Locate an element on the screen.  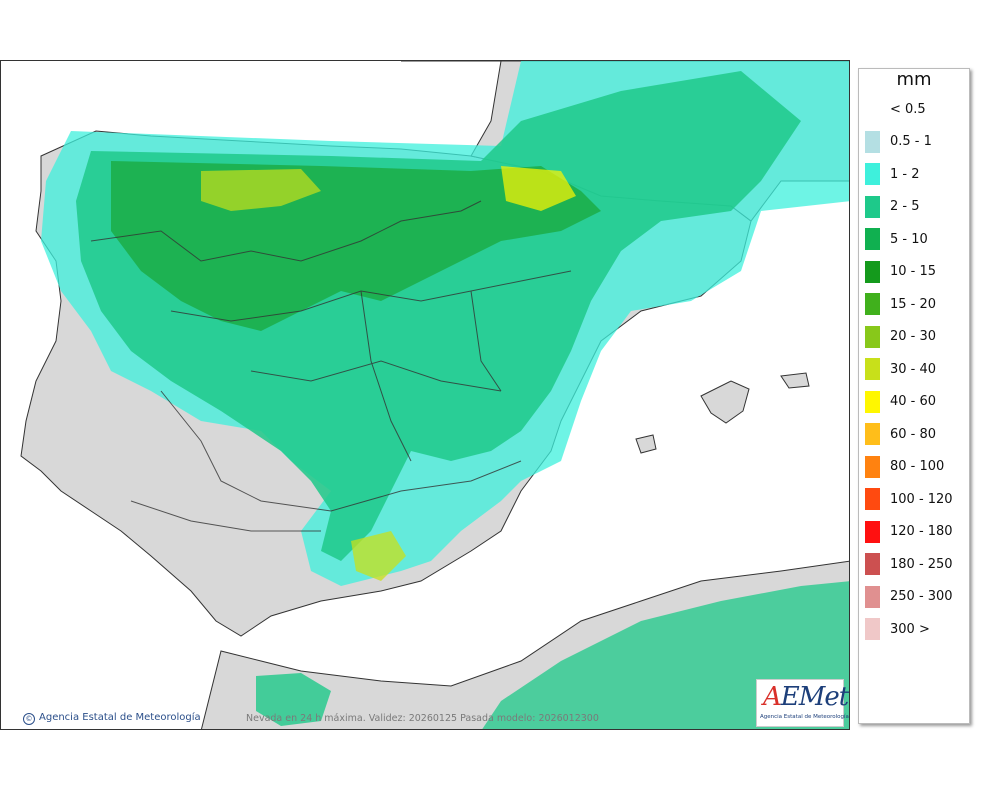
legend-item: 30 - 40 is located at coordinates (900, 369).